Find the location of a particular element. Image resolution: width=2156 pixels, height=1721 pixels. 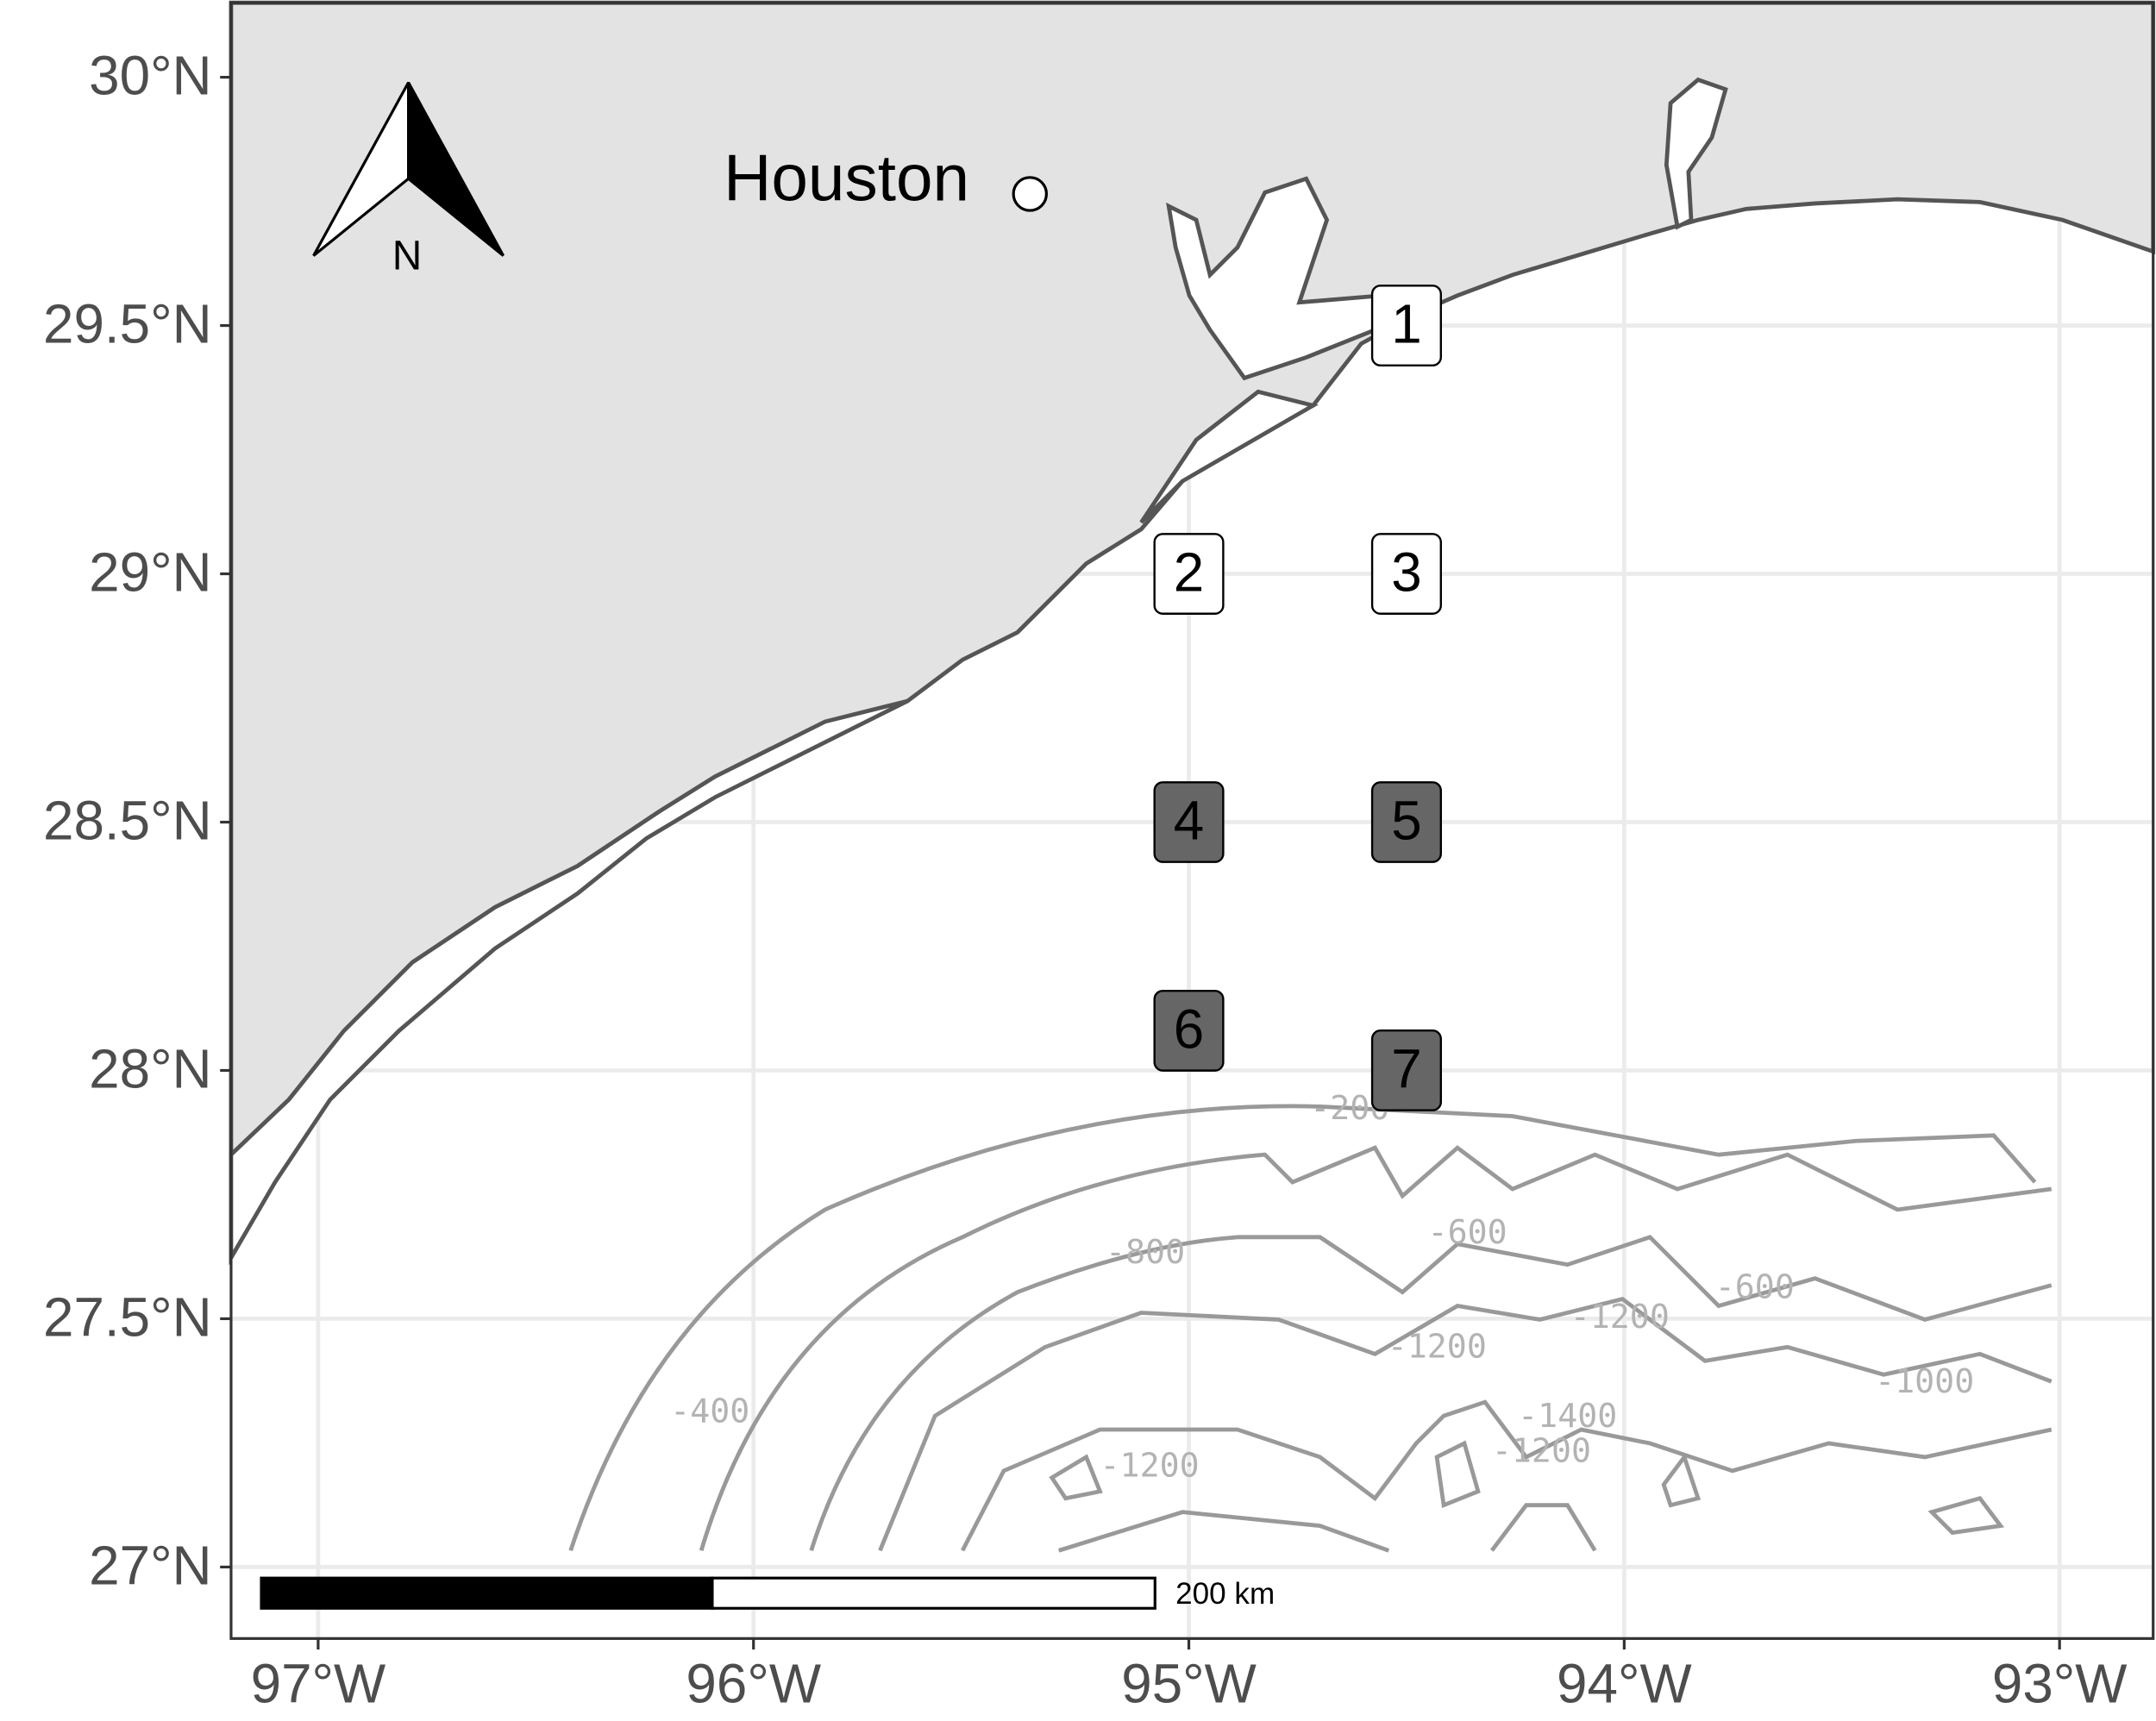

x-tick-label: 96°W is located at coordinates (753, 1684).